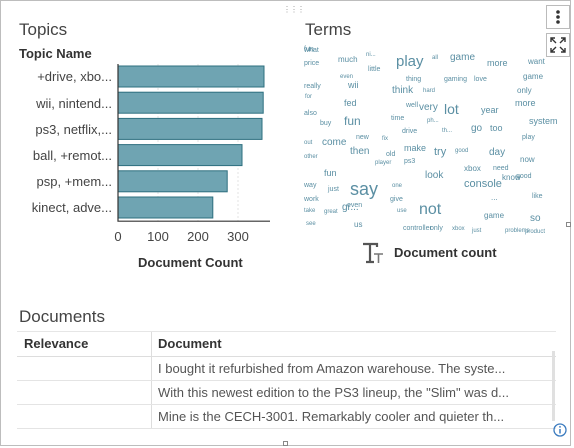  I want to click on cloud-word: now, so click(527, 159).